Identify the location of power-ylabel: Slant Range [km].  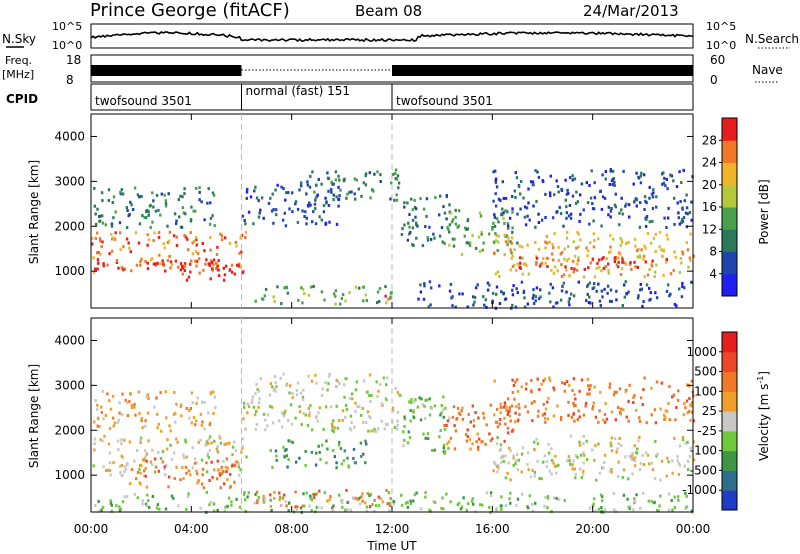
(34, 212).